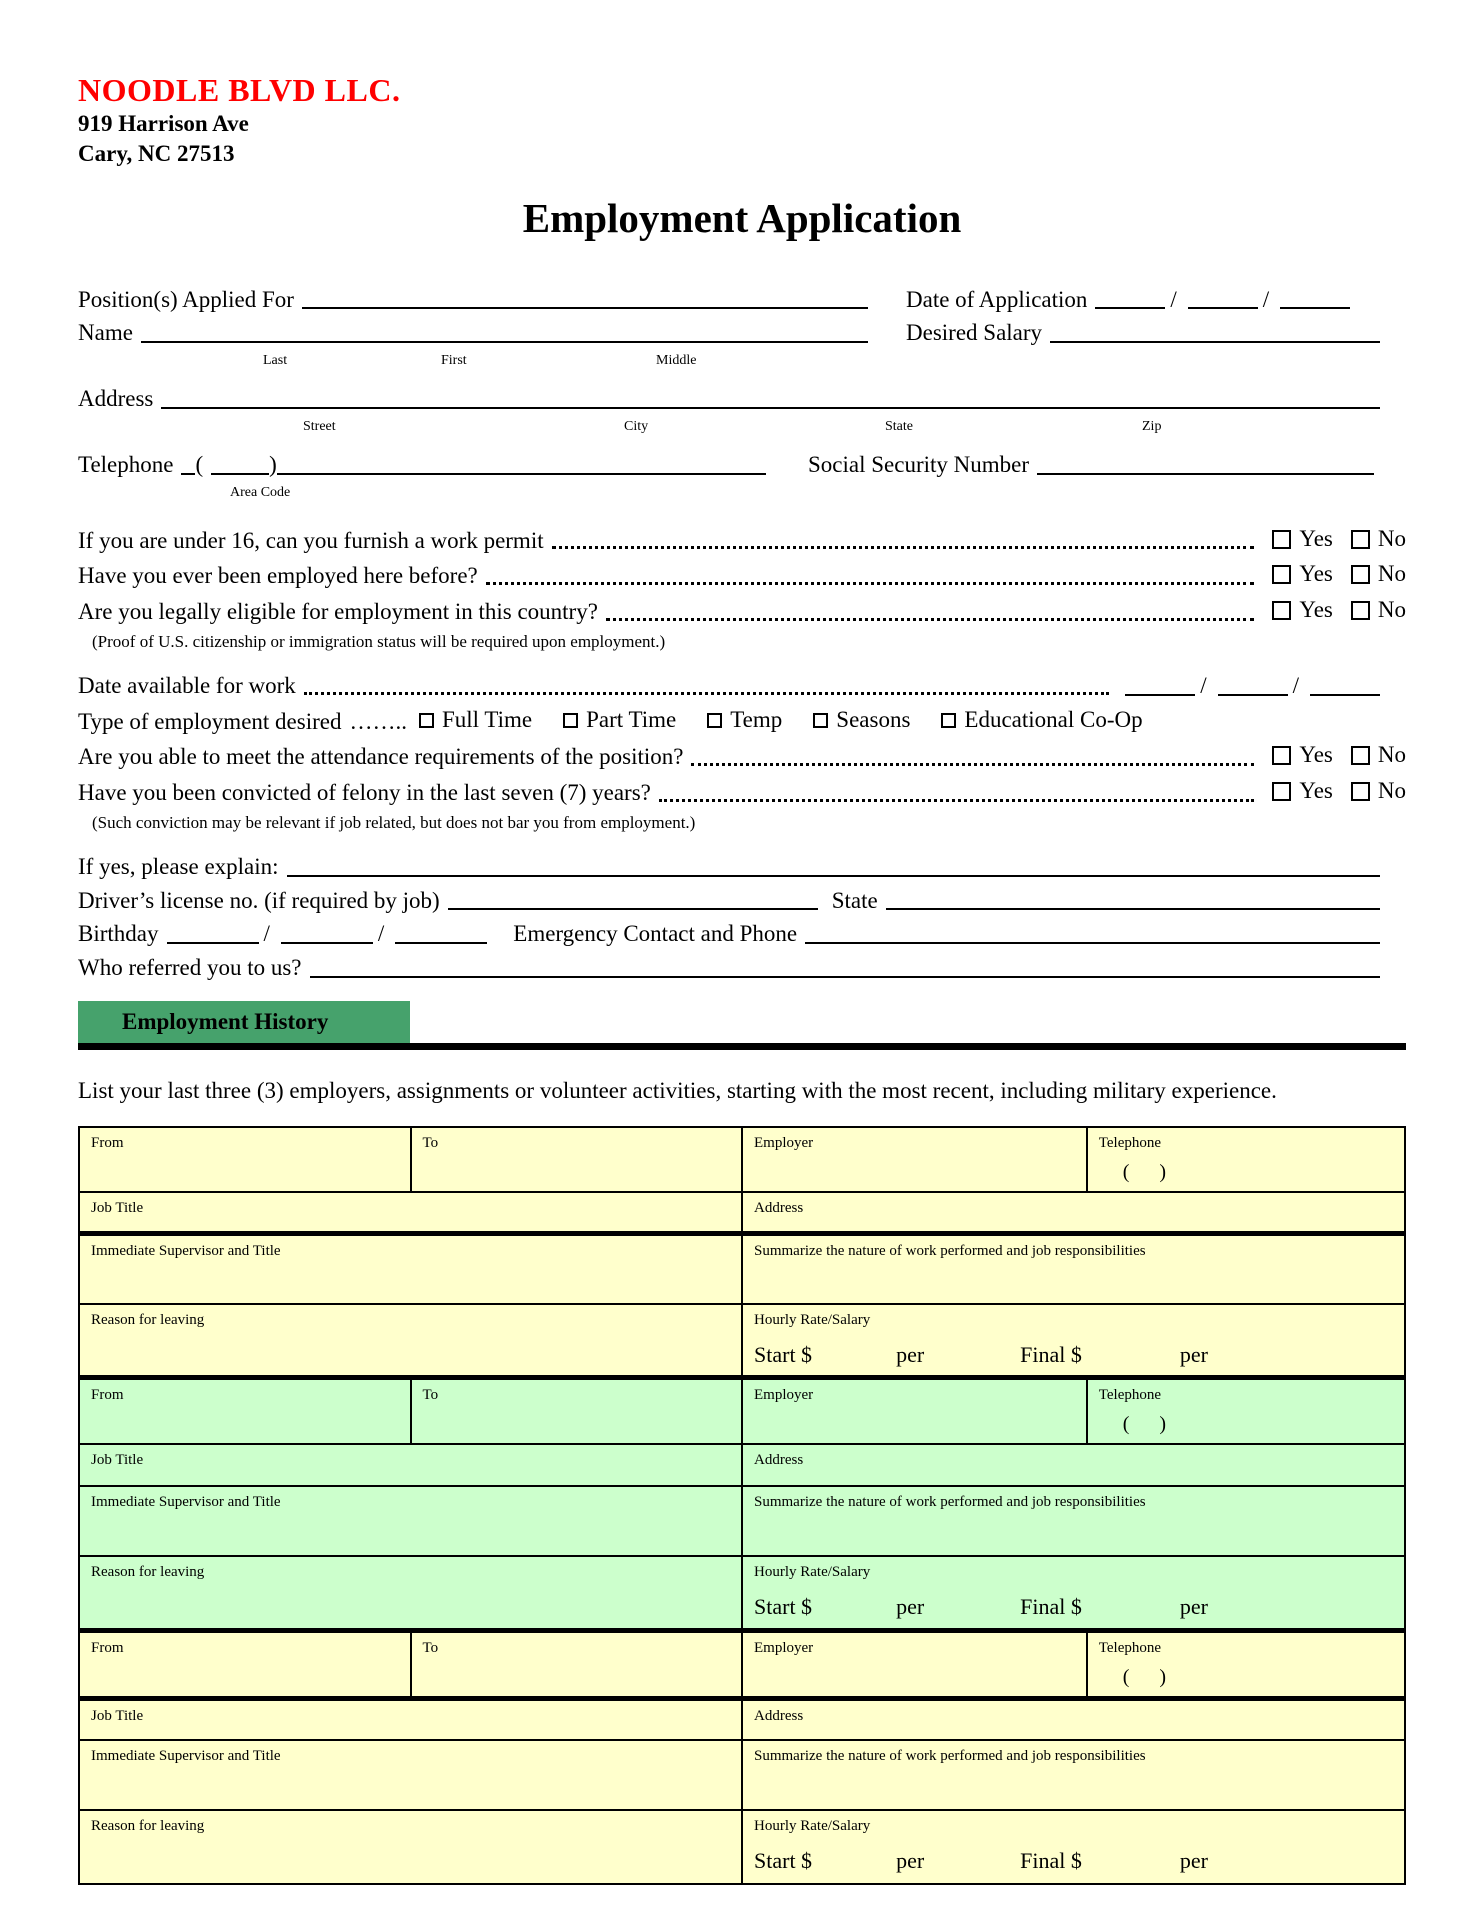  What do you see at coordinates (1156, 333) in the screenshot?
I see `desired-salary-group: Desired Salary` at bounding box center [1156, 333].